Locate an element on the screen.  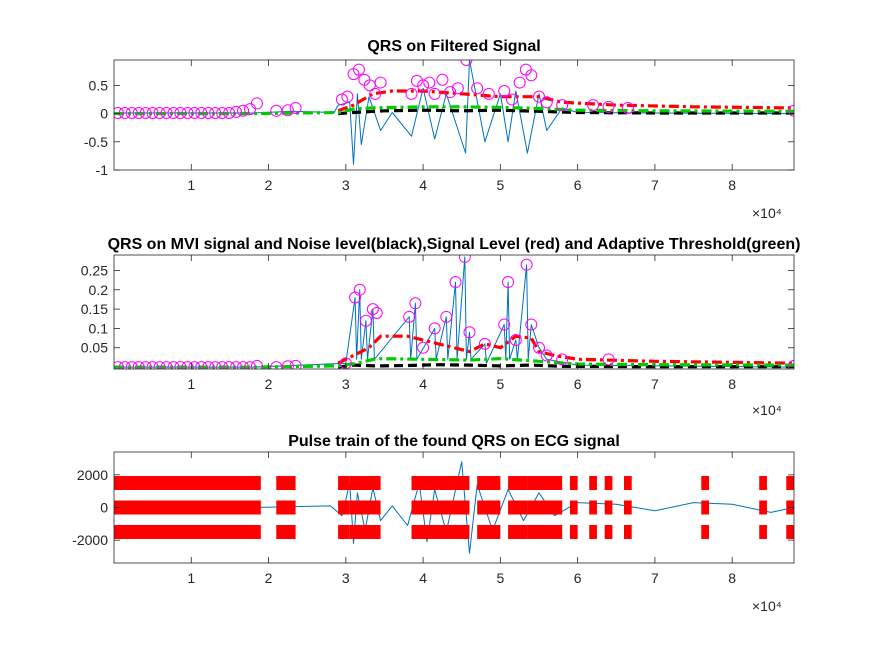
y-tick-label: 0.25 is located at coordinates (94, 270).